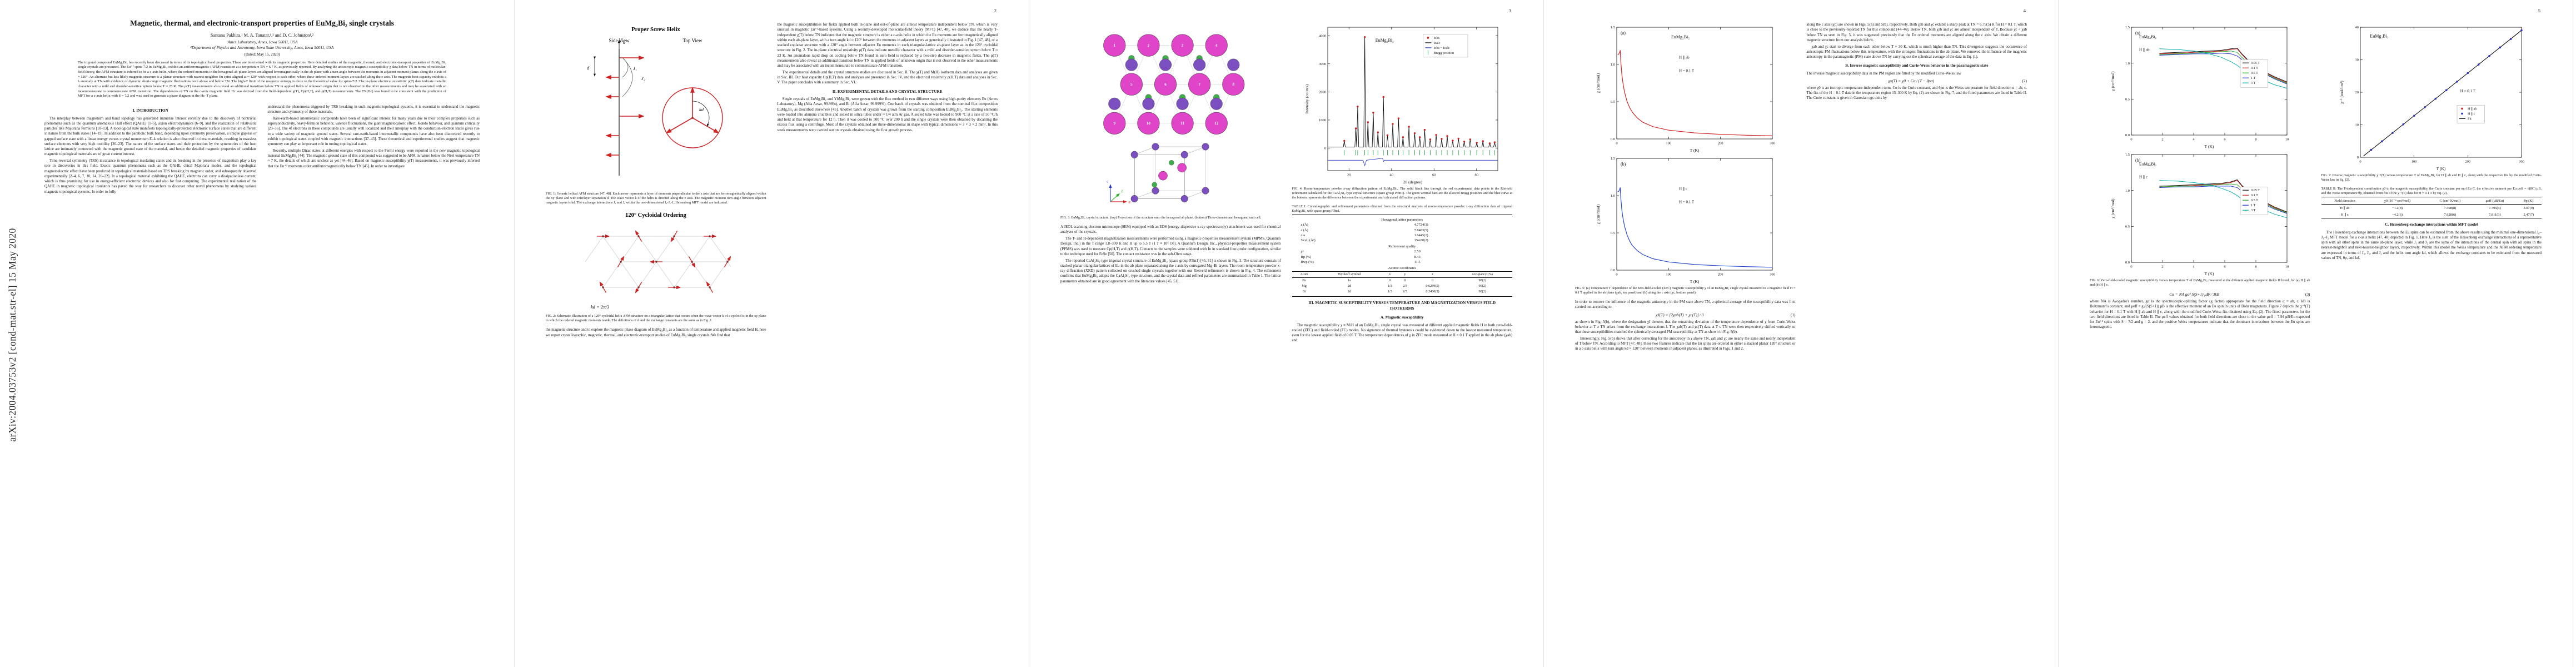 This screenshot has height=667, width=2576. Describe the element at coordinates (1613, 102) in the screenshot. I see `svg-text: 0.5` at that location.